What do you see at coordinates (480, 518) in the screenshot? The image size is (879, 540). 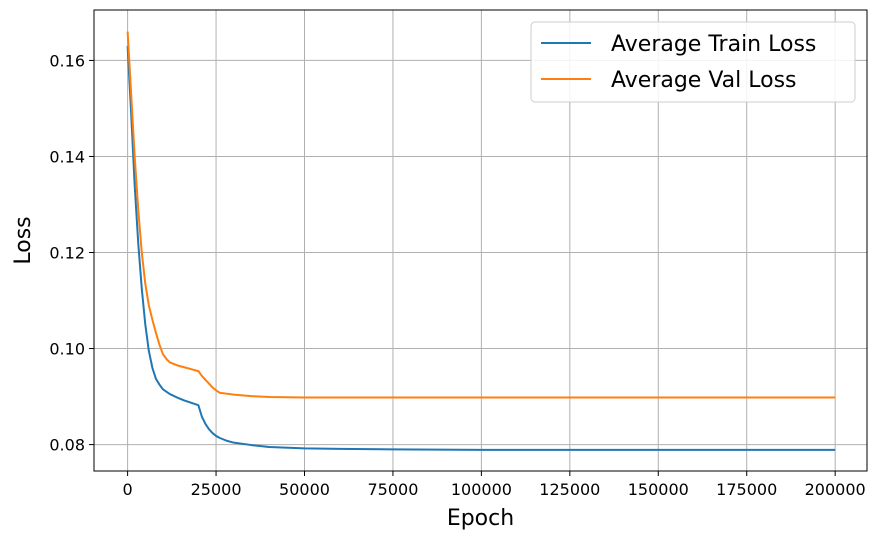 I see `x-axis-title: Epoch` at bounding box center [480, 518].